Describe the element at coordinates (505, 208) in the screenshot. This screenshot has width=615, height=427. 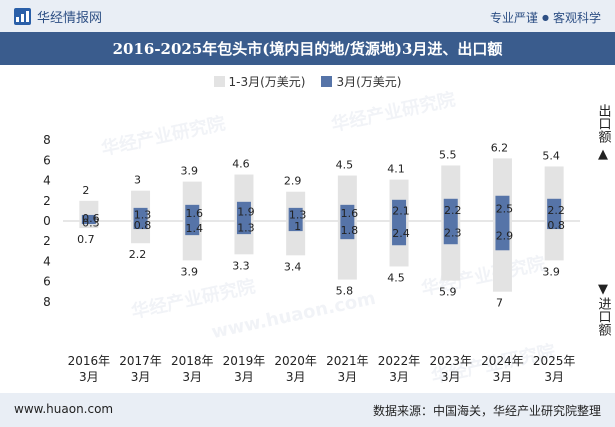
I see `data-label-export-monthly: 2.5` at that location.